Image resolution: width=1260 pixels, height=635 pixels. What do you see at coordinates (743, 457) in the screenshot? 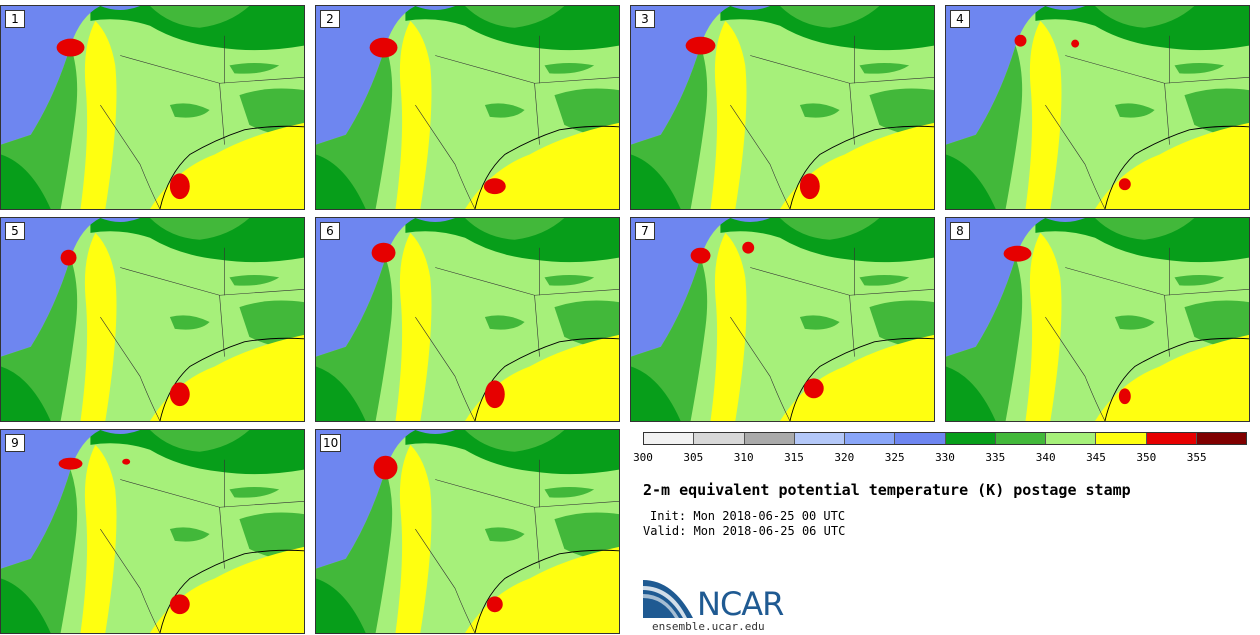
I see `colorbar-tick-label: 310` at bounding box center [743, 457].